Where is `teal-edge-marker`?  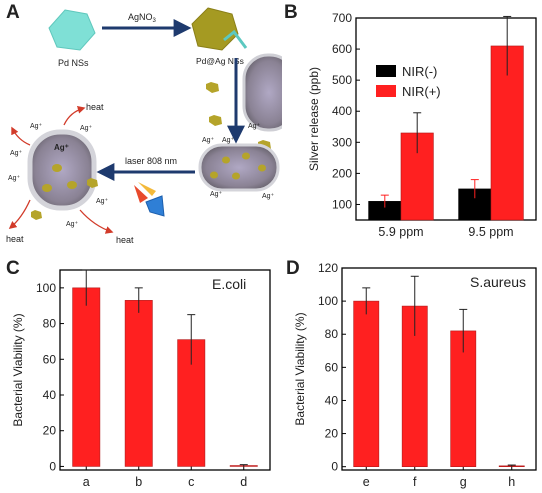 teal-edge-marker is located at coordinates (235, 39).